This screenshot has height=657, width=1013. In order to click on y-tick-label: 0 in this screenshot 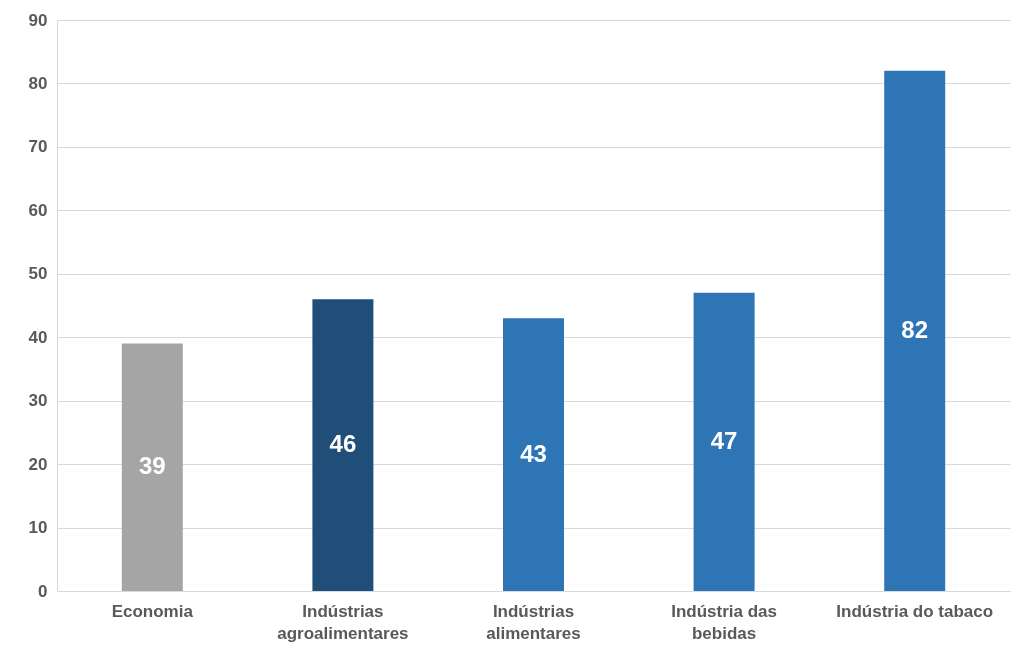, I will do `click(43, 591)`.